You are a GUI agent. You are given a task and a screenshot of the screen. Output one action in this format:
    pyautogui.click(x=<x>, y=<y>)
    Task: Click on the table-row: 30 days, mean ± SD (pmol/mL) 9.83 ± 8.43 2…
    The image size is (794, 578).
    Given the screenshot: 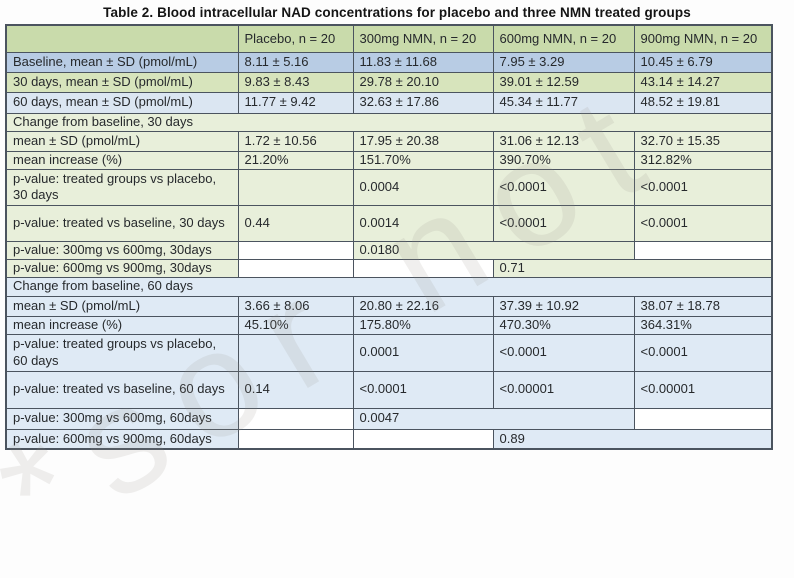 What is the action you would take?
    pyautogui.click(x=389, y=82)
    